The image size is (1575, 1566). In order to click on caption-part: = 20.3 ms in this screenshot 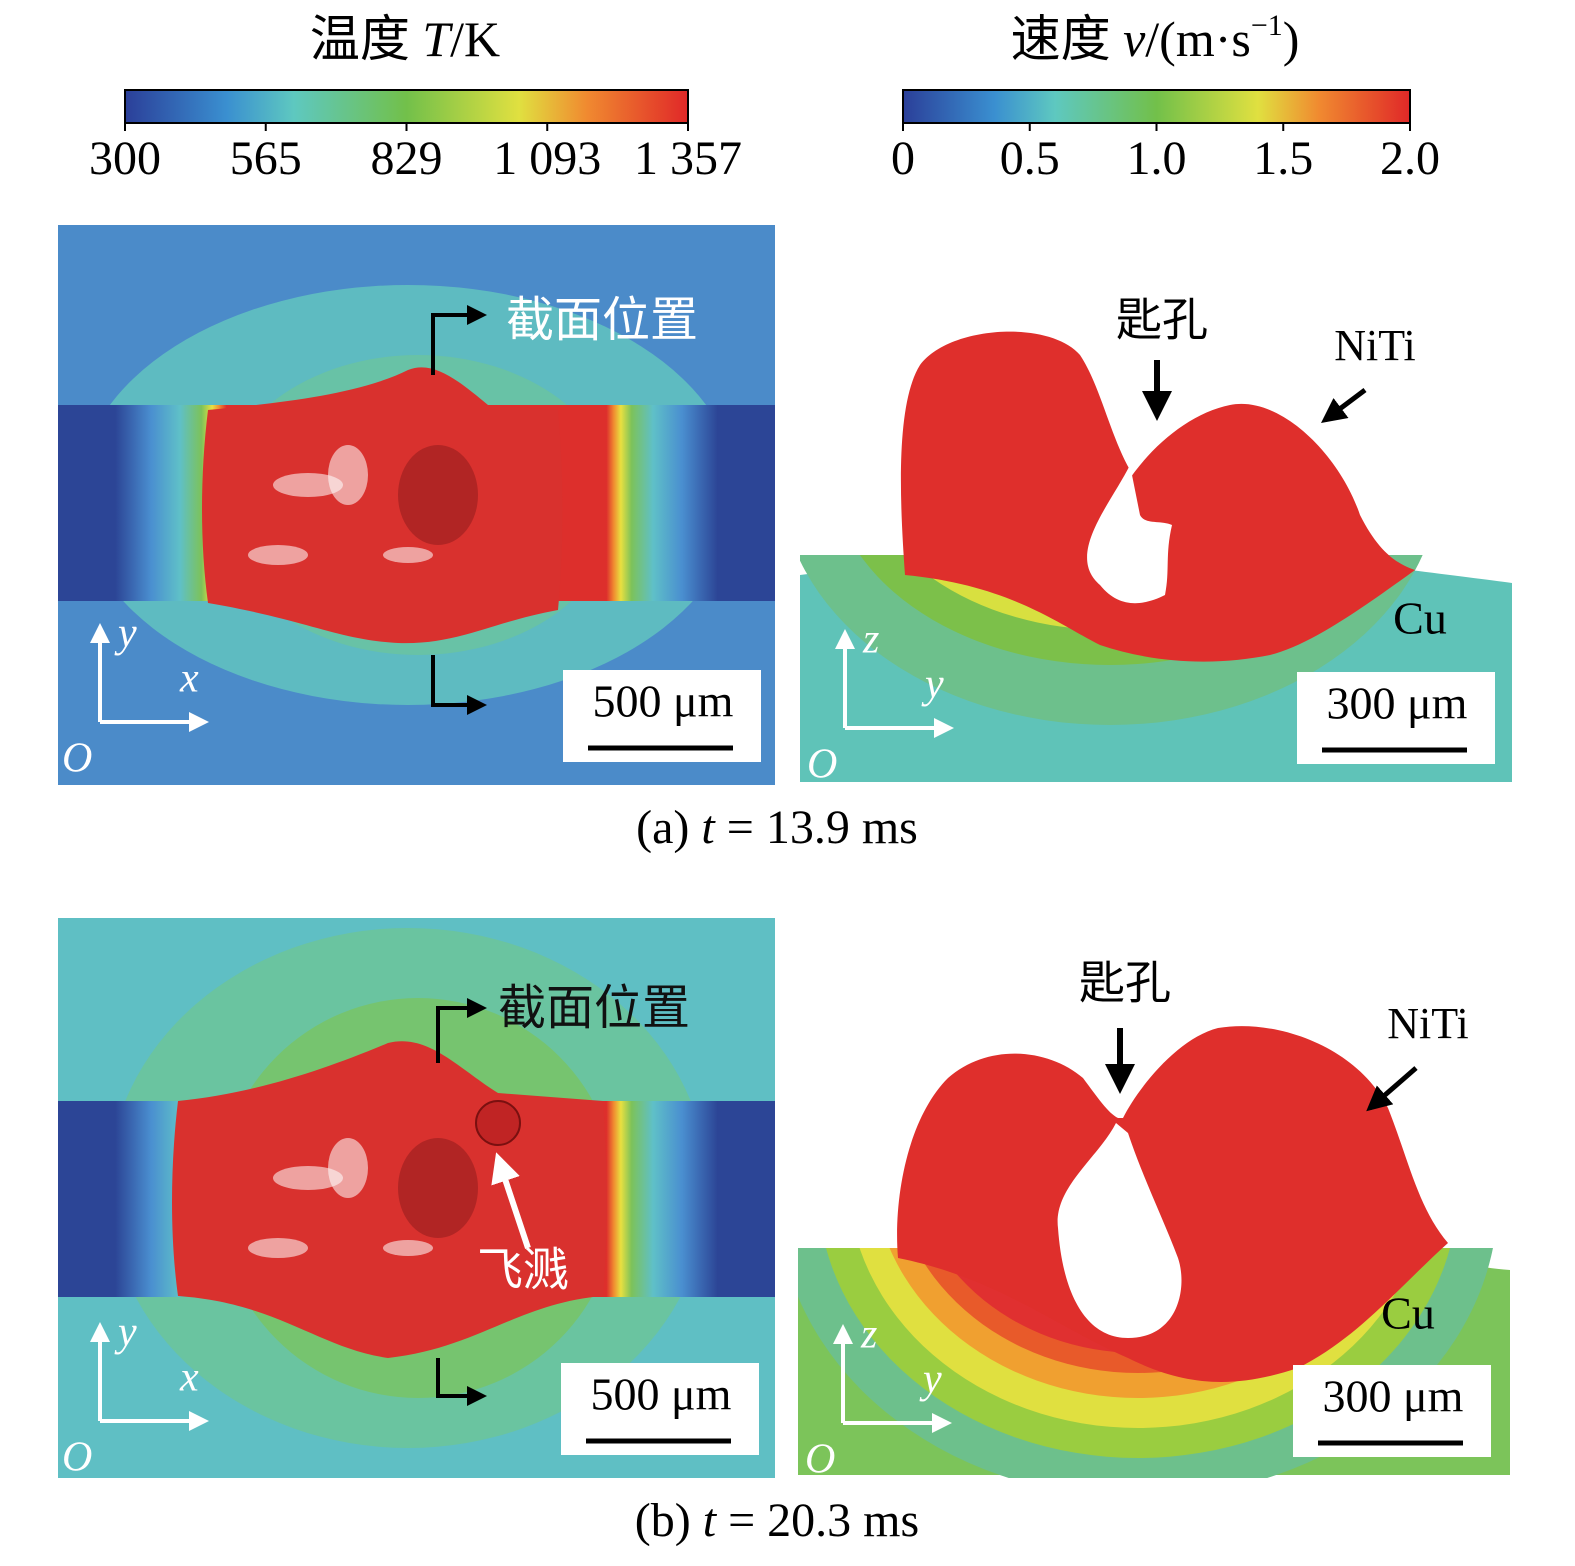, I will do `click(817, 1520)`.